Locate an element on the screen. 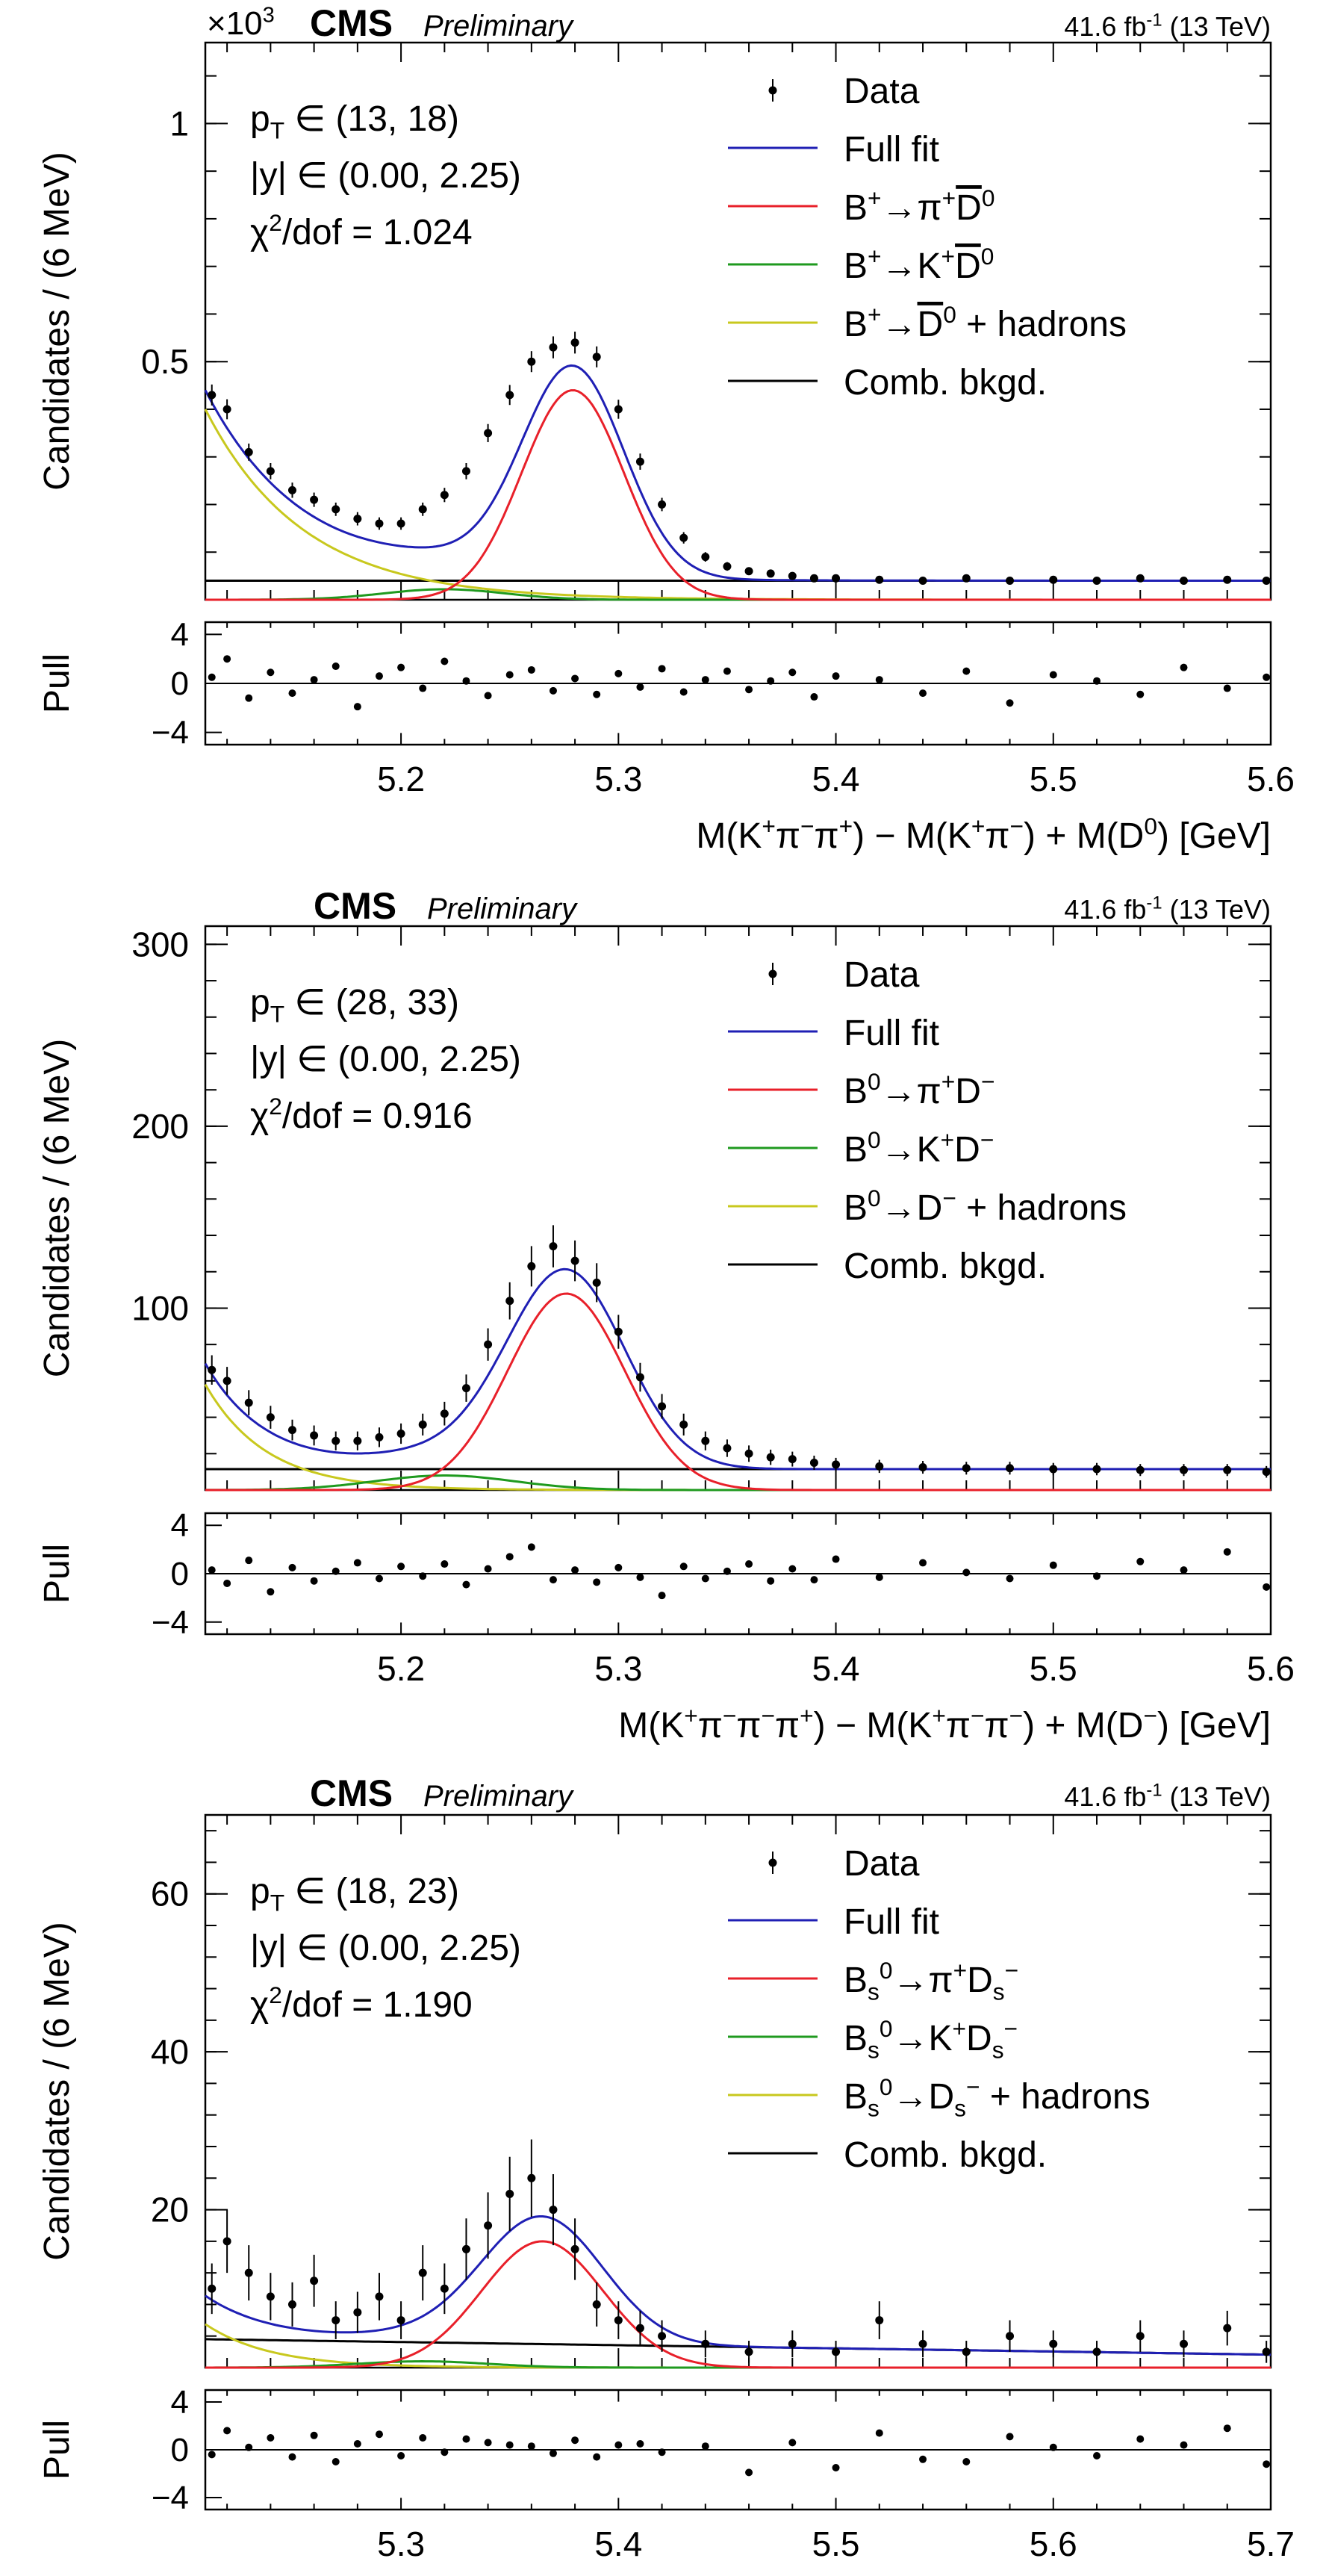  legend-entry-label: B+→K+D0 is located at coordinates (919, 265).